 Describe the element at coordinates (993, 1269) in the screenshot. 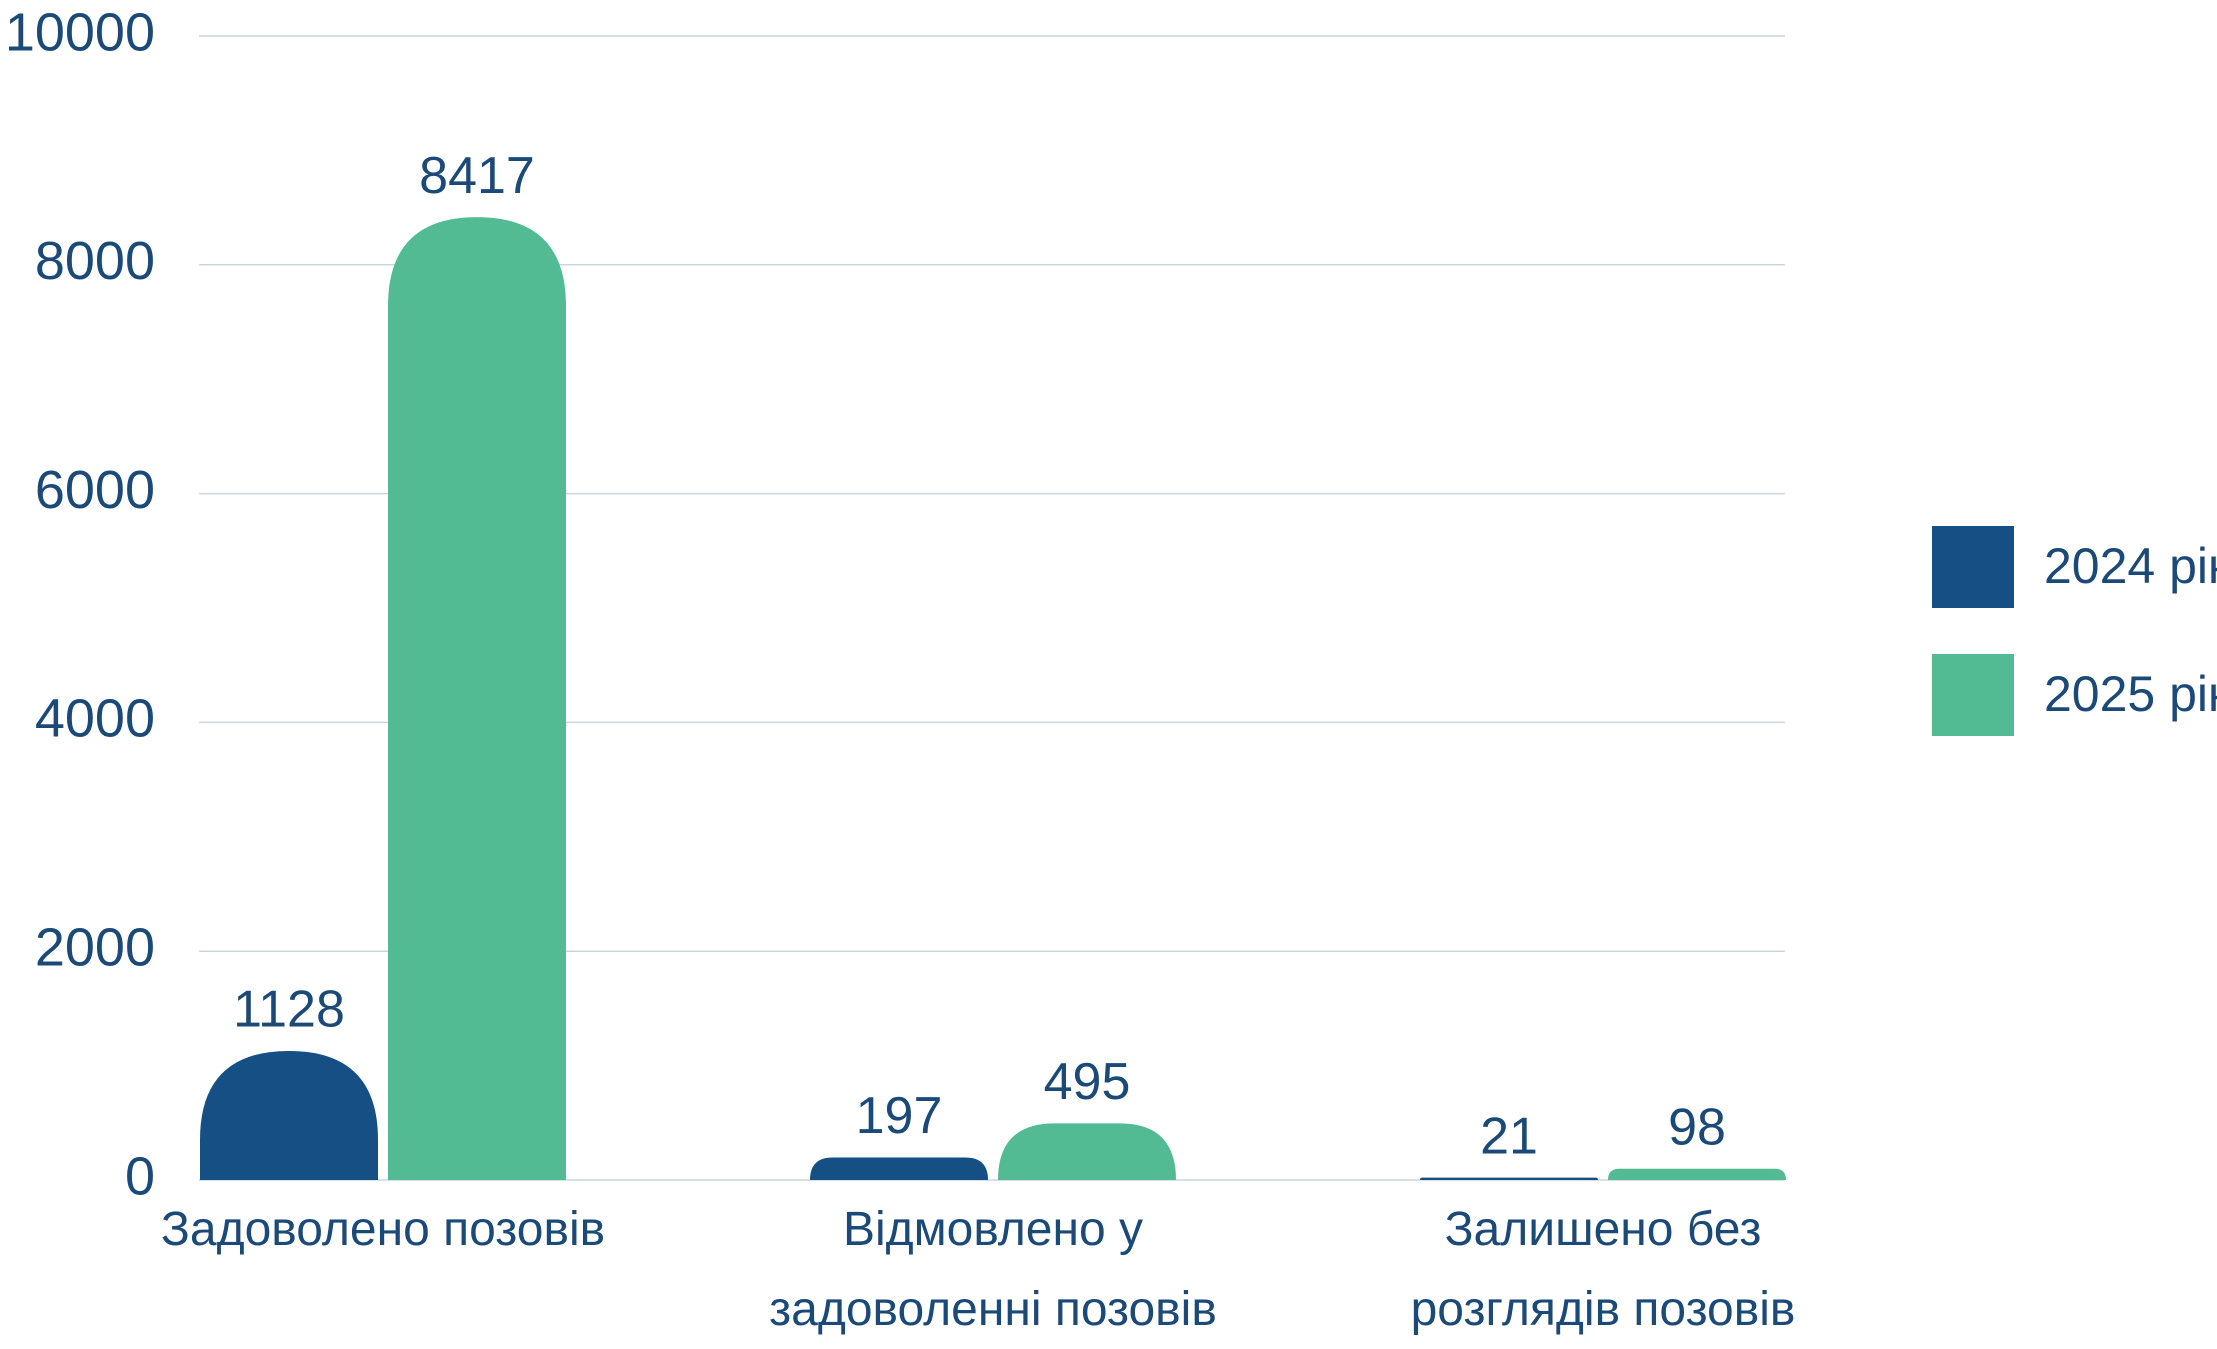

I see `x-tick-label: Відмовлено у задоволенні позовів` at that location.